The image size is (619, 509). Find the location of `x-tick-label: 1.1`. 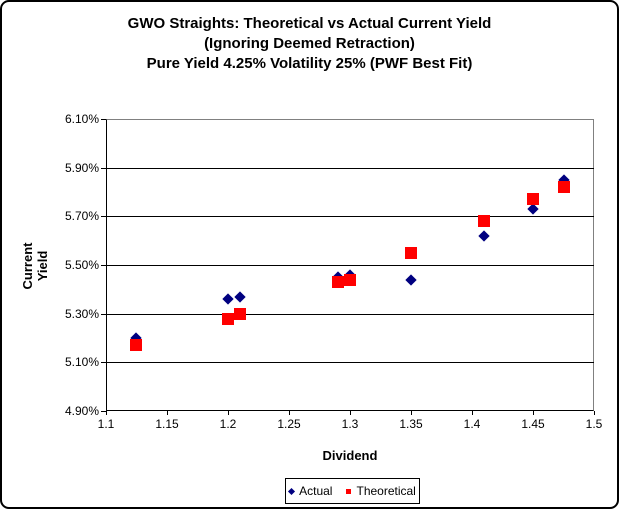

x-tick-label: 1.1 is located at coordinates (106, 424).